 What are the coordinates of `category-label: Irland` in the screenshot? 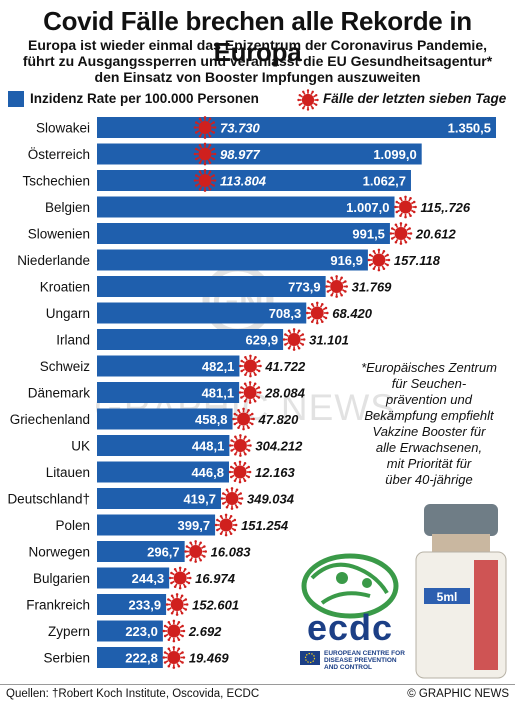 It's located at (73, 340).